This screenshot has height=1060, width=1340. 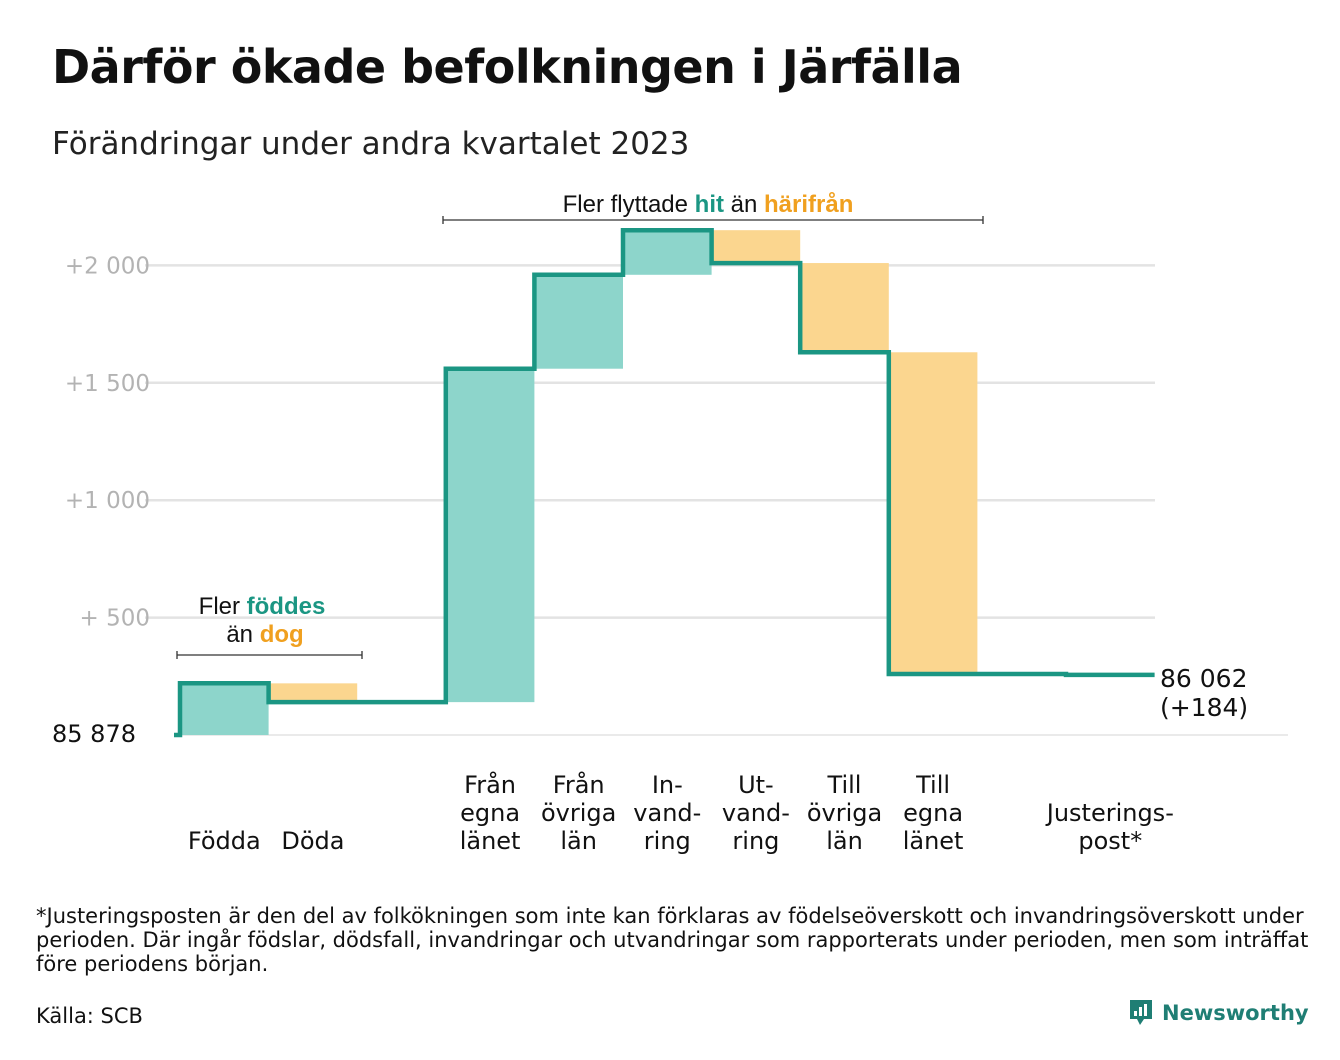 I want to click on moves-annotation: Fler flyttade hit än härifrån, so click(x=713, y=207).